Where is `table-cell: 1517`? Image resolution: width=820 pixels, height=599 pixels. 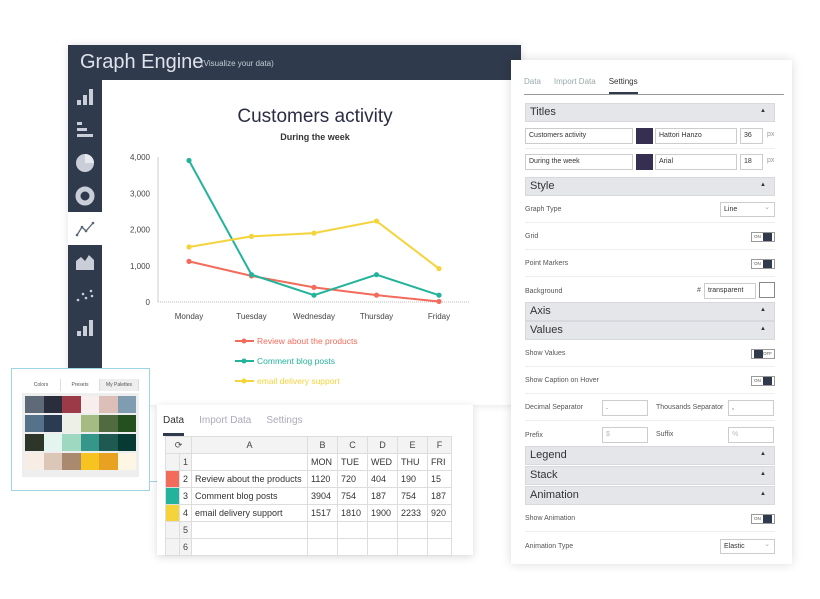 table-cell: 1517 is located at coordinates (323, 513).